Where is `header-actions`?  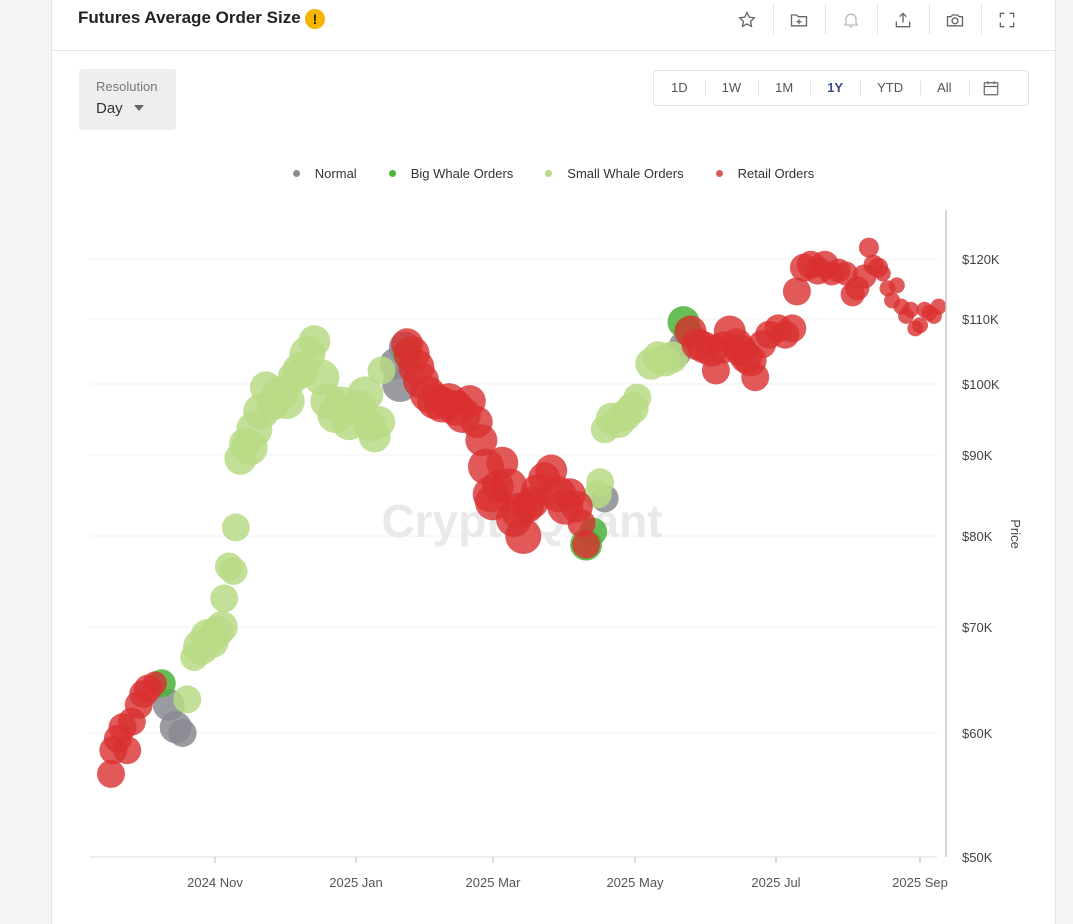 header-actions is located at coordinates (877, 19).